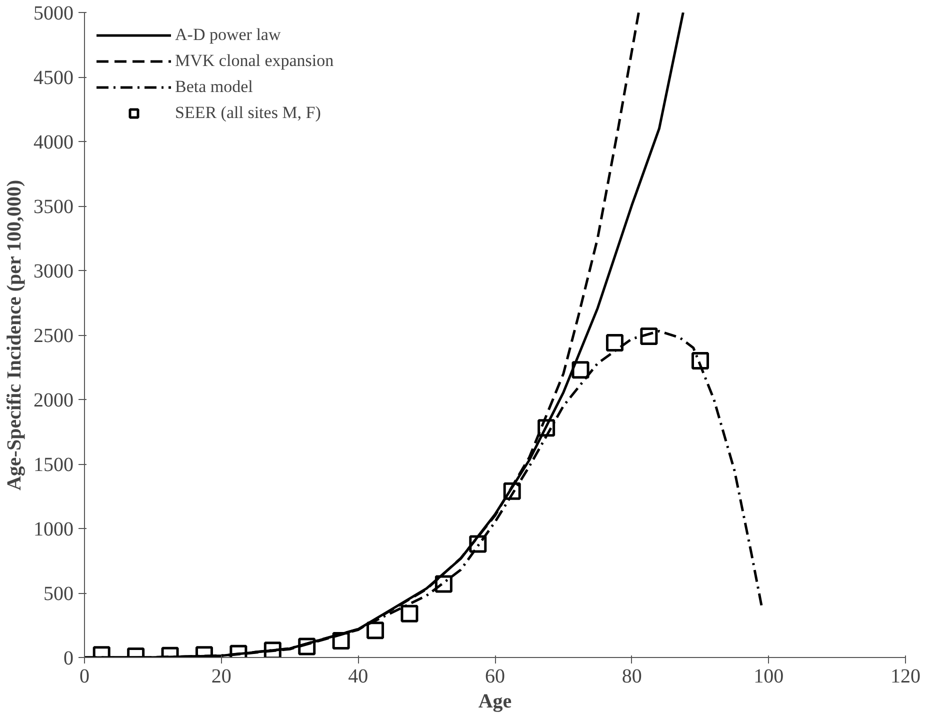 The height and width of the screenshot is (723, 938). Describe the element at coordinates (15, 335) in the screenshot. I see `y-axis-title: Age-Specific Incidence (per 100,000)` at that location.